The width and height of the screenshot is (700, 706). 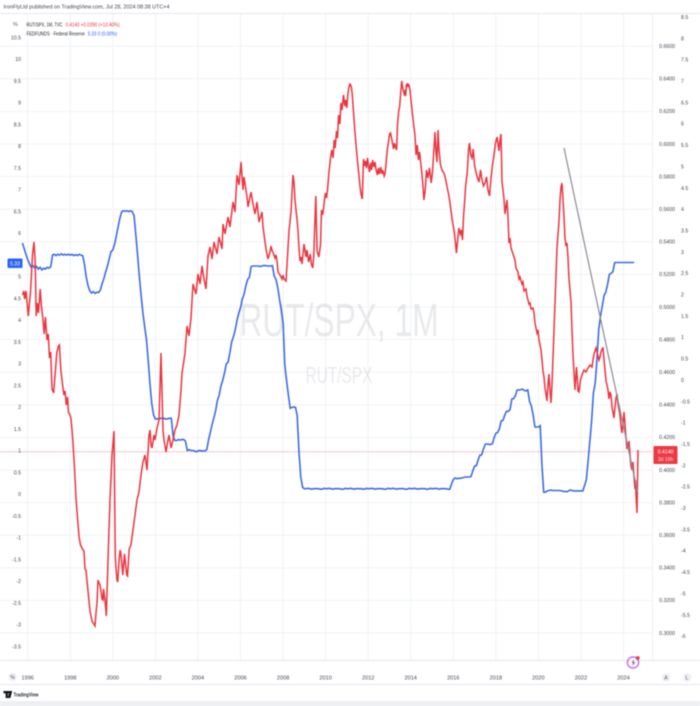 What do you see at coordinates (283, 679) in the screenshot?
I see `svg-text: 2008` at bounding box center [283, 679].